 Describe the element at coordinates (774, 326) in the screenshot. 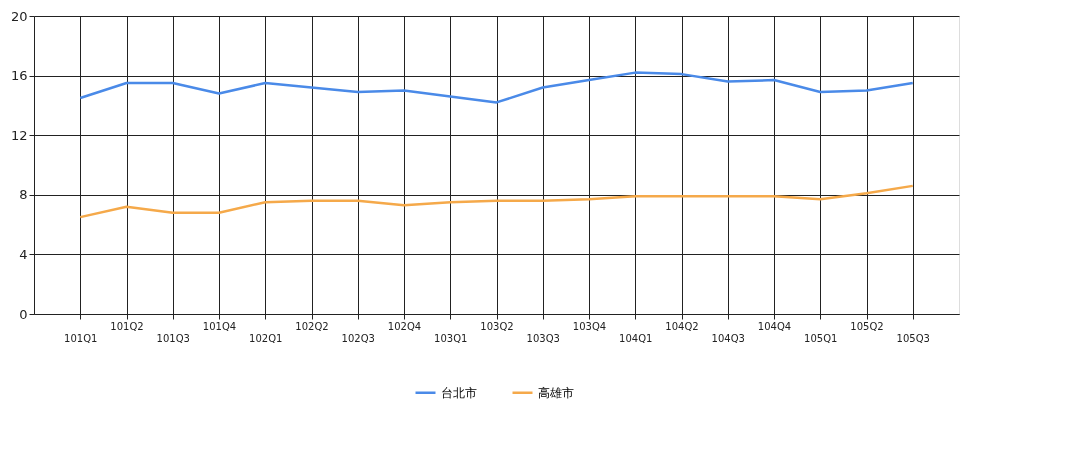

I see `x-tick-label: 104Q4` at that location.